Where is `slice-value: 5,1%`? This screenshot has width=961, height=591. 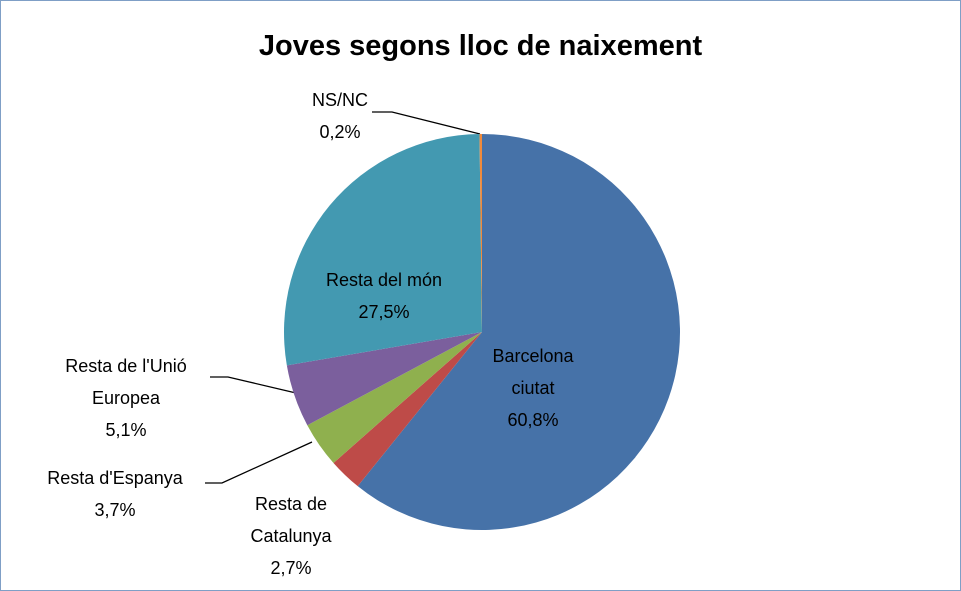 slice-value: 5,1% is located at coordinates (126, 430).